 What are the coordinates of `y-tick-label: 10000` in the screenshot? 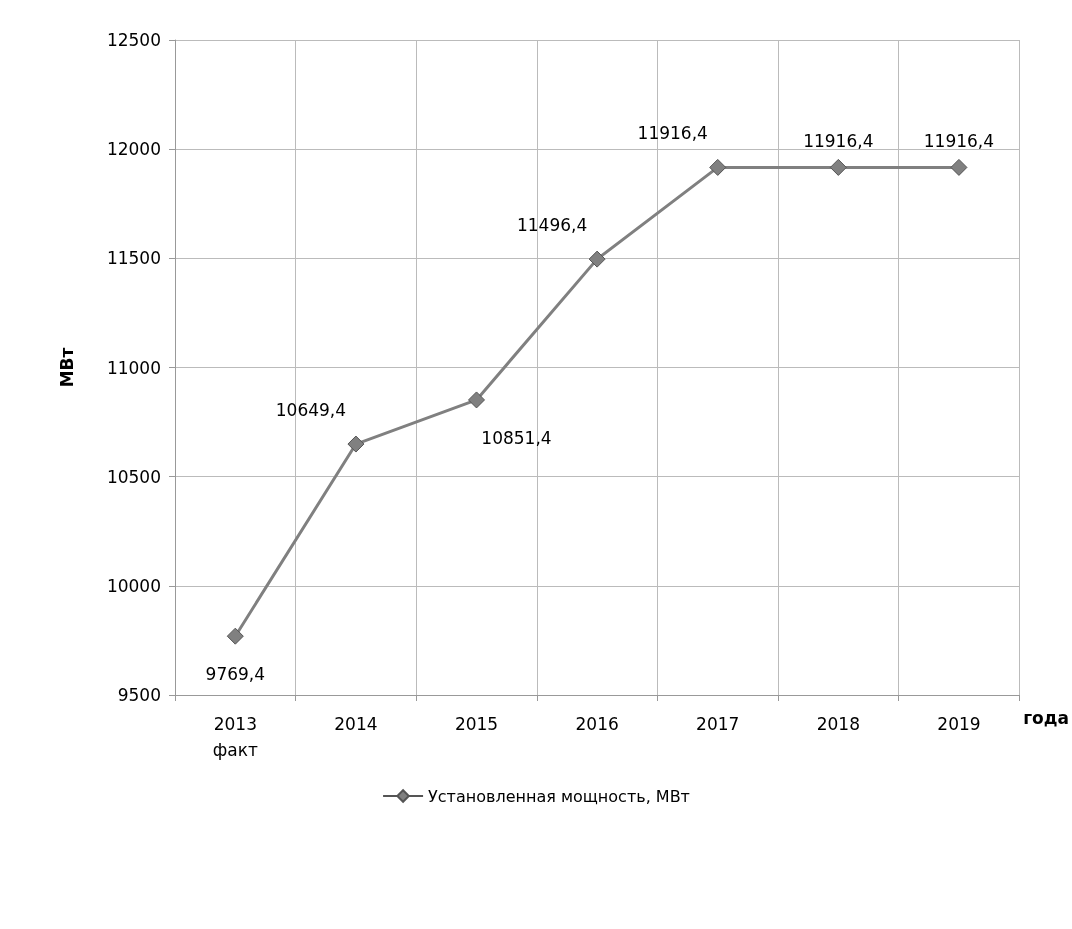 It's located at (133, 585).